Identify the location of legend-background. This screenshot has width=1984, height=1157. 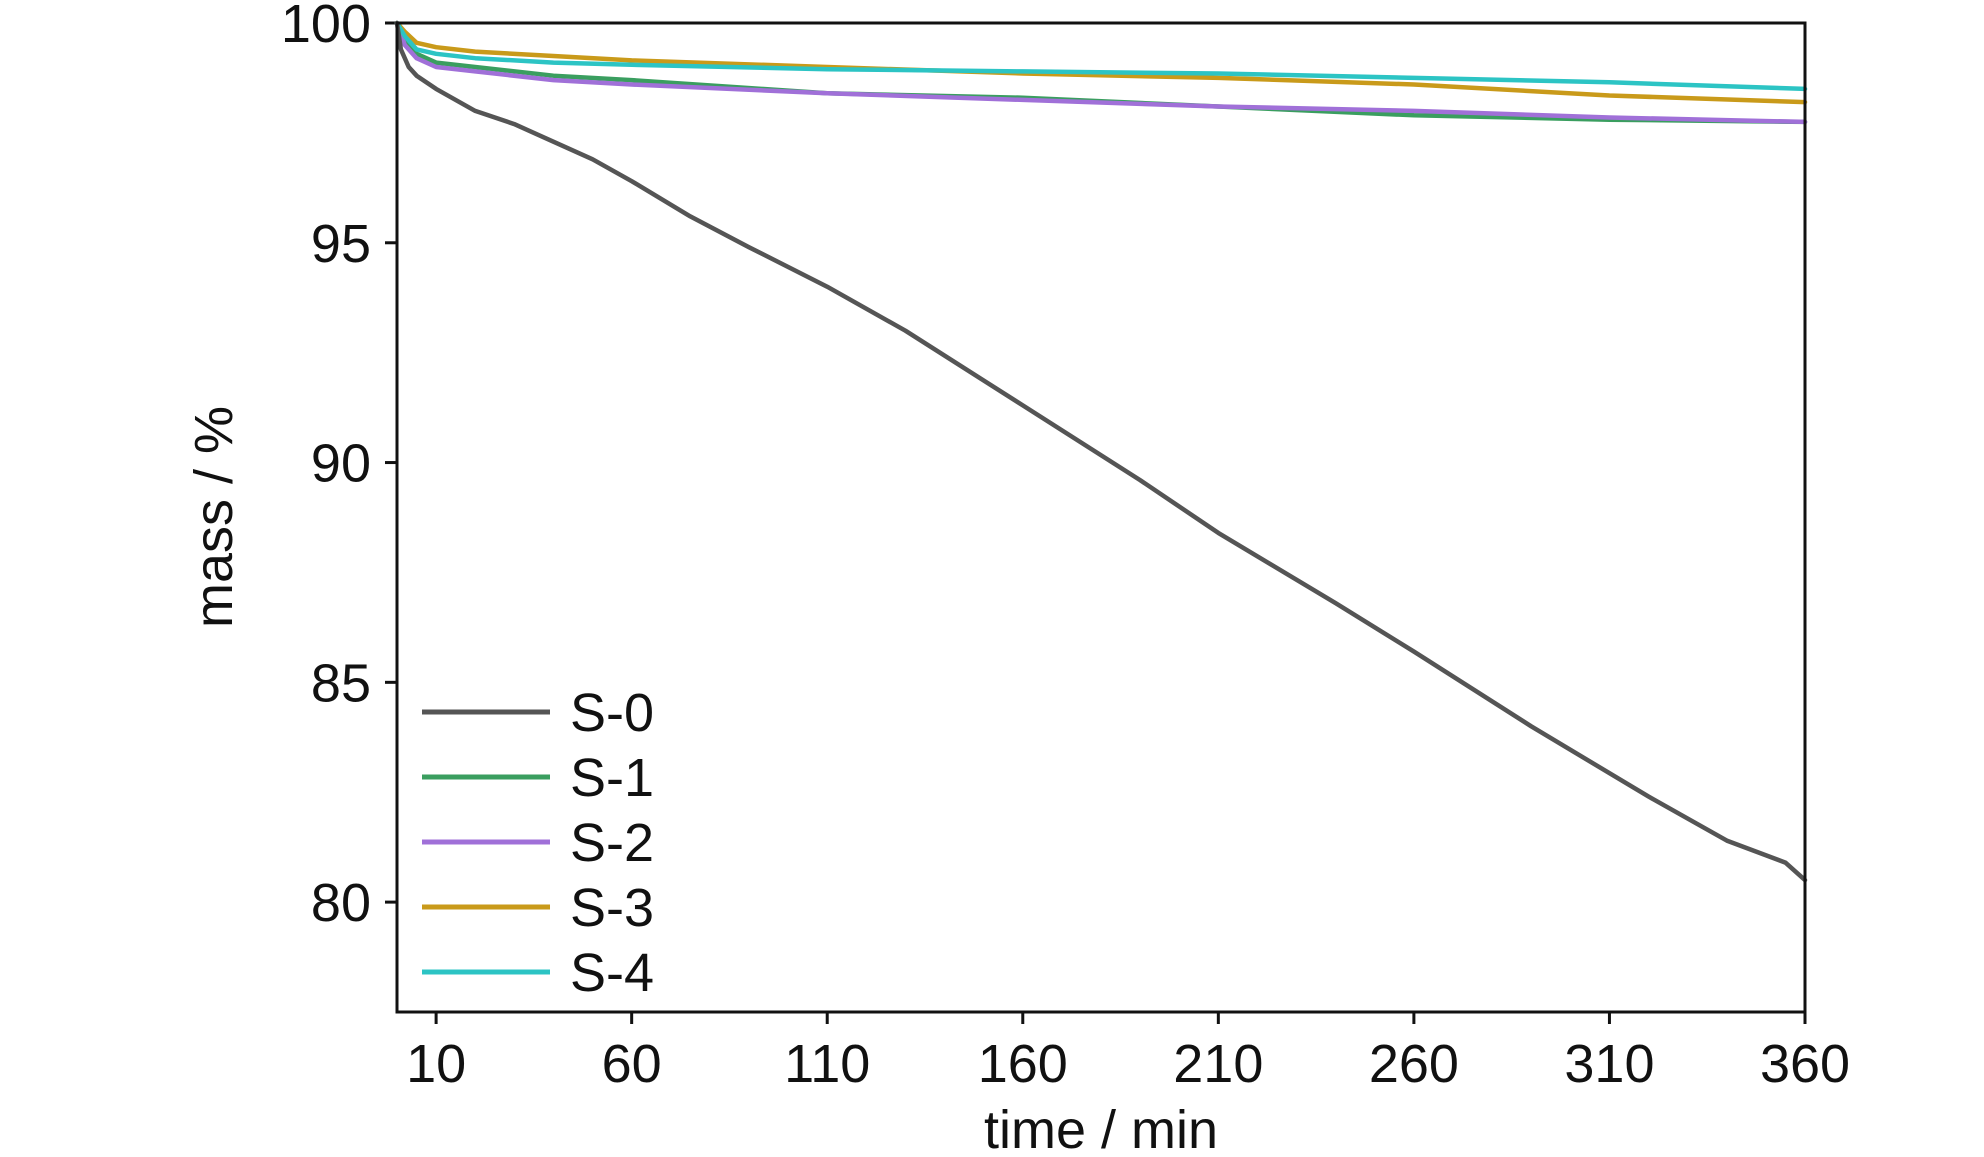
(592, 830).